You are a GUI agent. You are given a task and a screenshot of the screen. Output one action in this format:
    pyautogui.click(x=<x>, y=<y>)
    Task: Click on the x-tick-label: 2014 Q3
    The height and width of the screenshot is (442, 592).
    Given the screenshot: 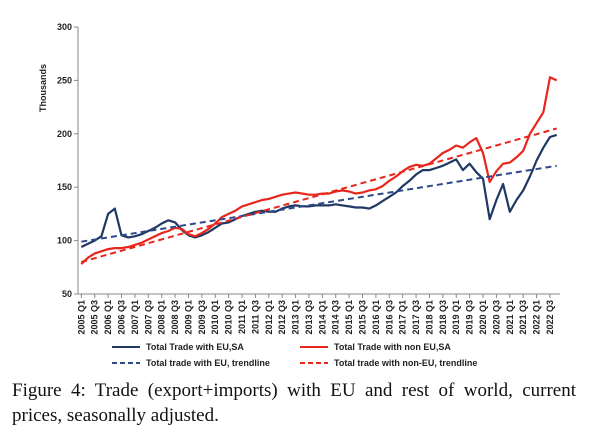 What is the action you would take?
    pyautogui.click(x=336, y=317)
    